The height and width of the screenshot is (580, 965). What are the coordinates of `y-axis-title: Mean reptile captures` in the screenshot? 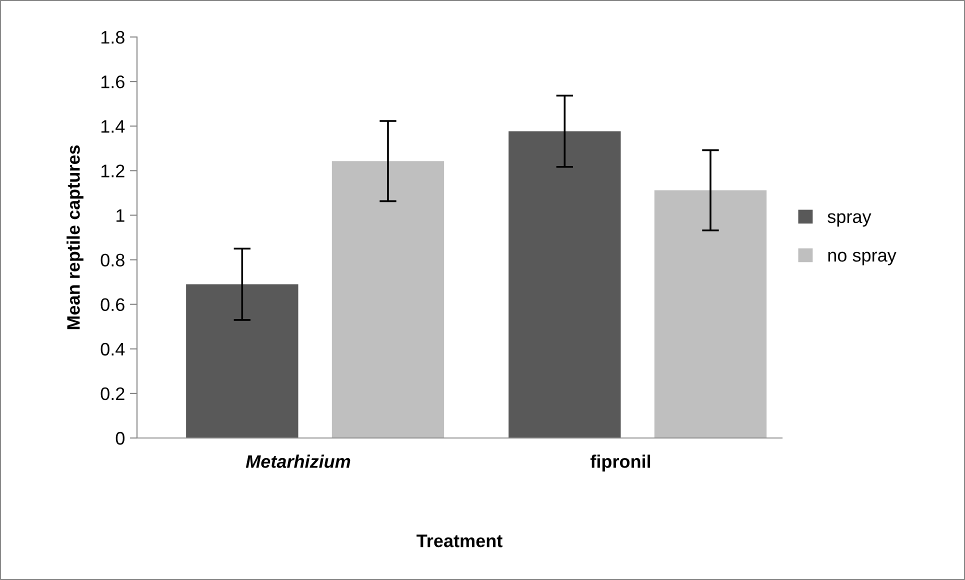 It's located at (75, 237).